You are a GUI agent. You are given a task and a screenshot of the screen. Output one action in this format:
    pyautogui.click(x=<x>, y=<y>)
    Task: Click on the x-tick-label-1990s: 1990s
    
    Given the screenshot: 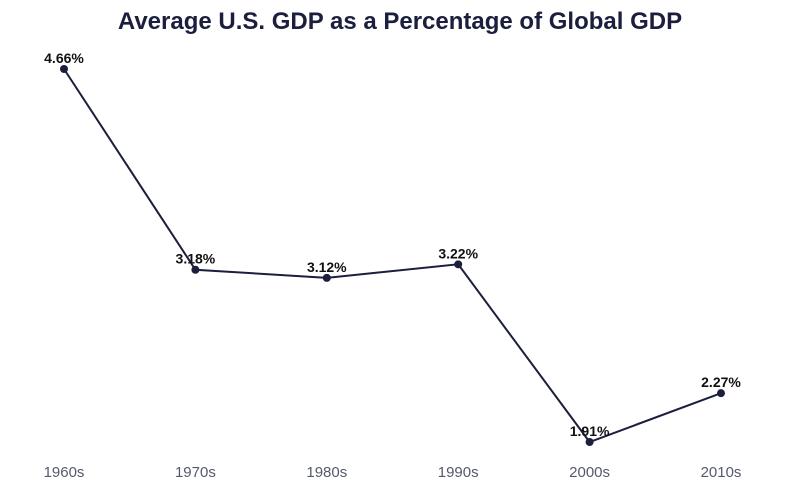 What is the action you would take?
    pyautogui.click(x=458, y=472)
    